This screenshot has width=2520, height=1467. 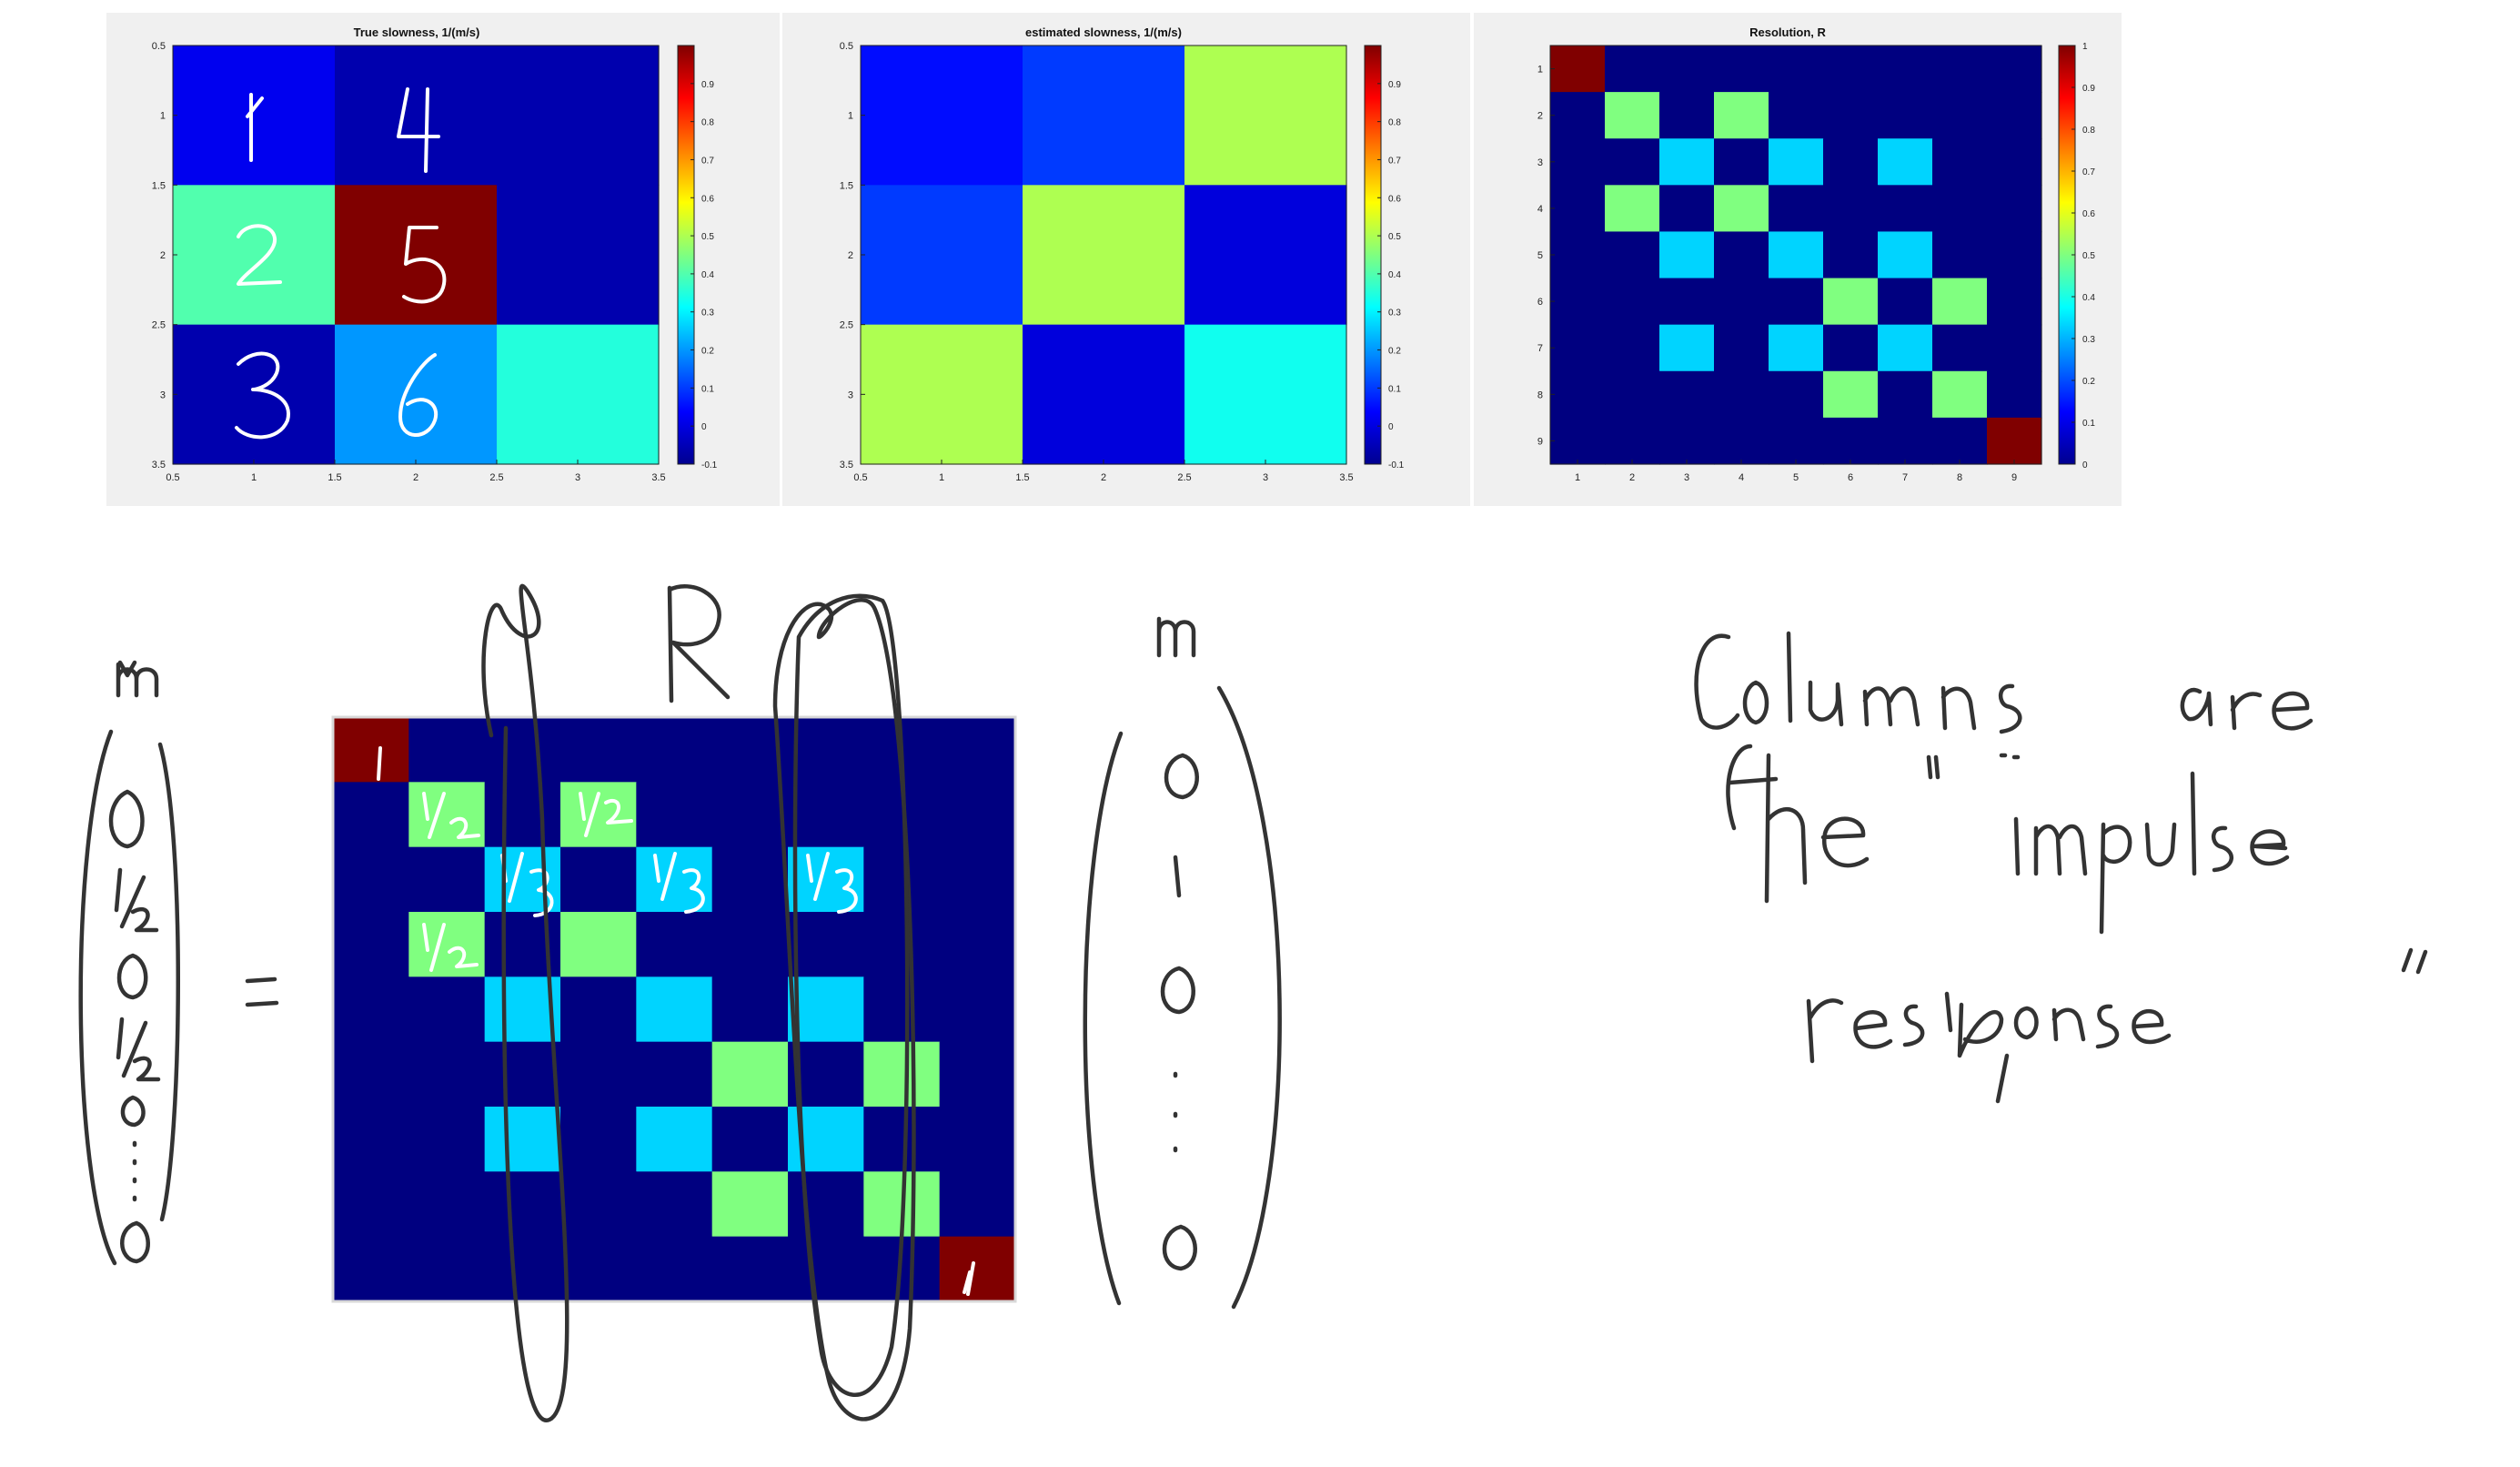 I want to click on plot2-colorbar, so click(x=1373, y=255).